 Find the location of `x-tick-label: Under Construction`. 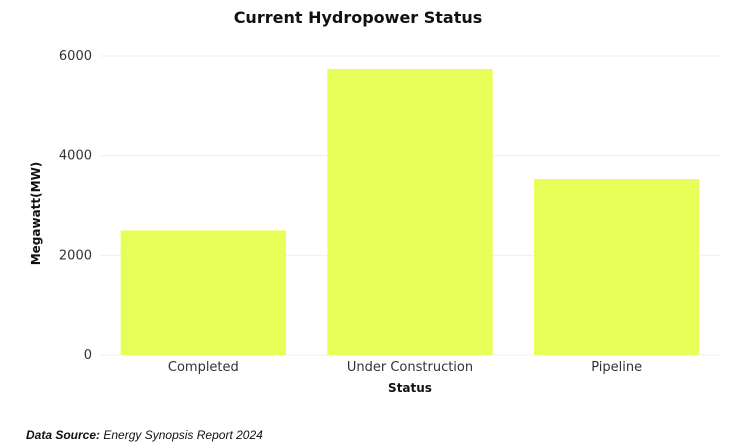

x-tick-label: Under Construction is located at coordinates (410, 367).